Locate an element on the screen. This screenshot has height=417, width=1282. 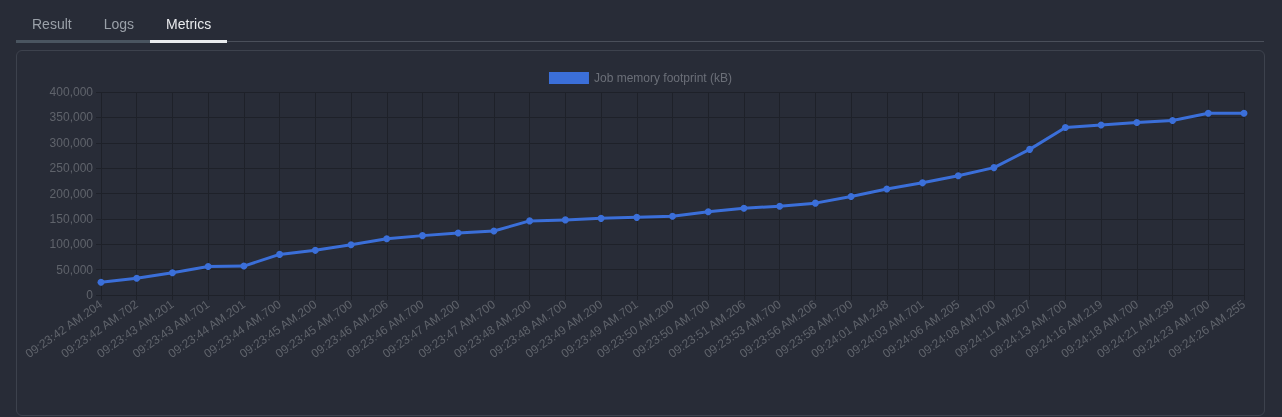
text: Result is located at coordinates (52, 25).